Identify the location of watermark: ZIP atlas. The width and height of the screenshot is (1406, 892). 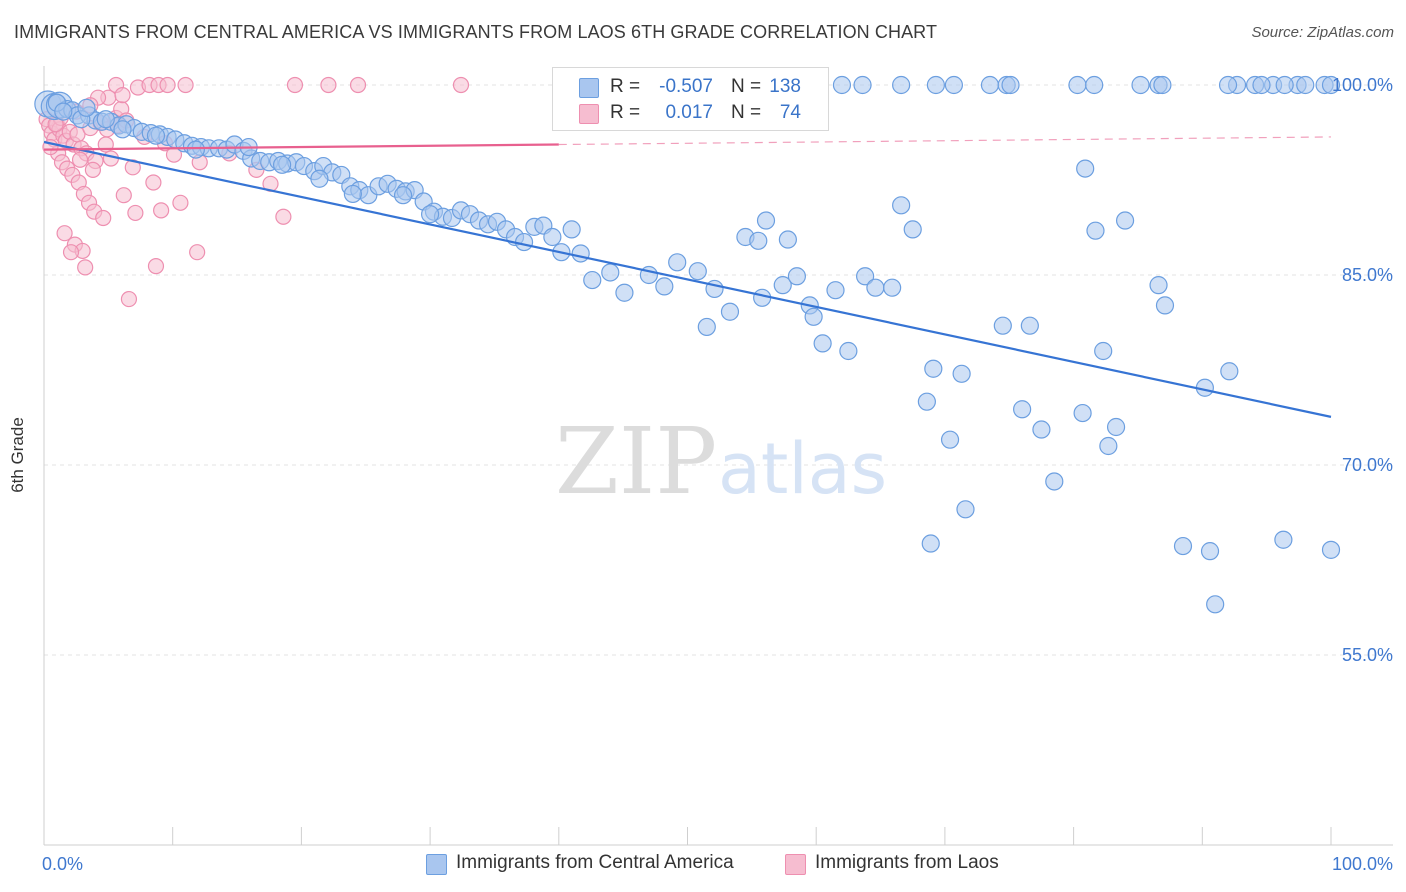
(721, 461).